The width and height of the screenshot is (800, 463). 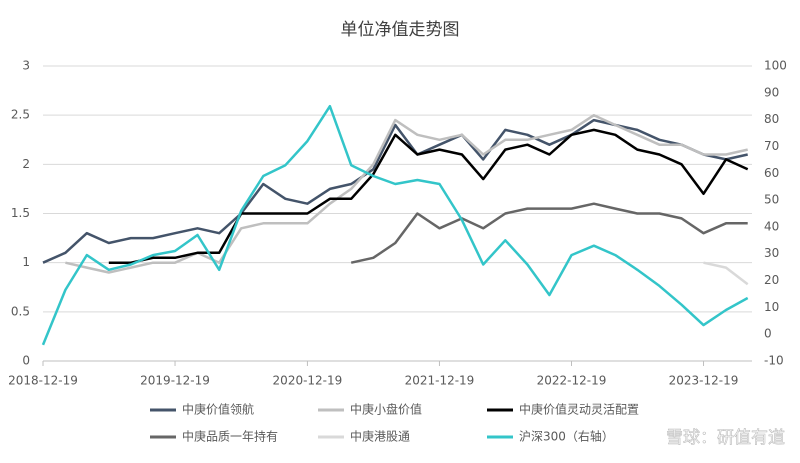 I want to click on legend-label: 中庚港股通, so click(x=380, y=436).